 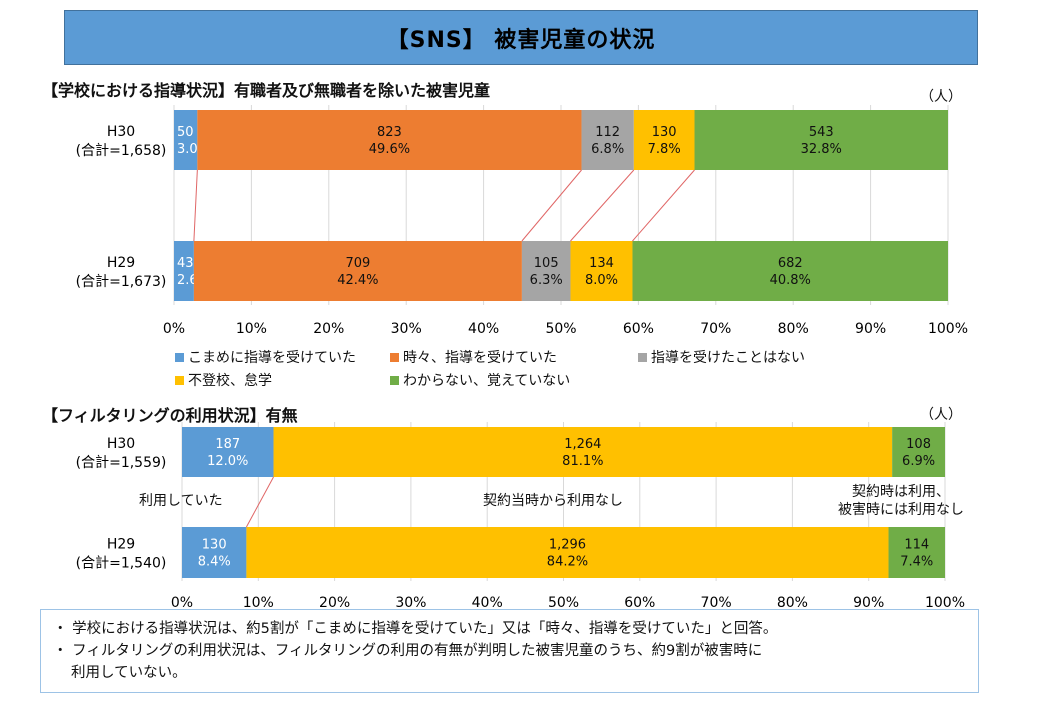 I want to click on pct-label: 8.4%, so click(x=214, y=562).